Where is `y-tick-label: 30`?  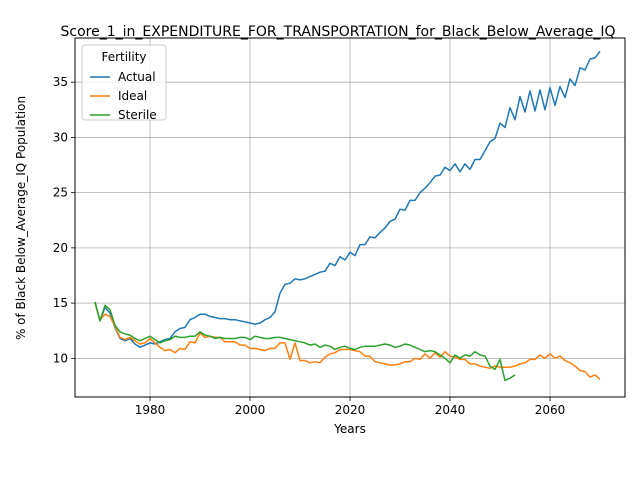 y-tick-label: 30 is located at coordinates (60, 137).